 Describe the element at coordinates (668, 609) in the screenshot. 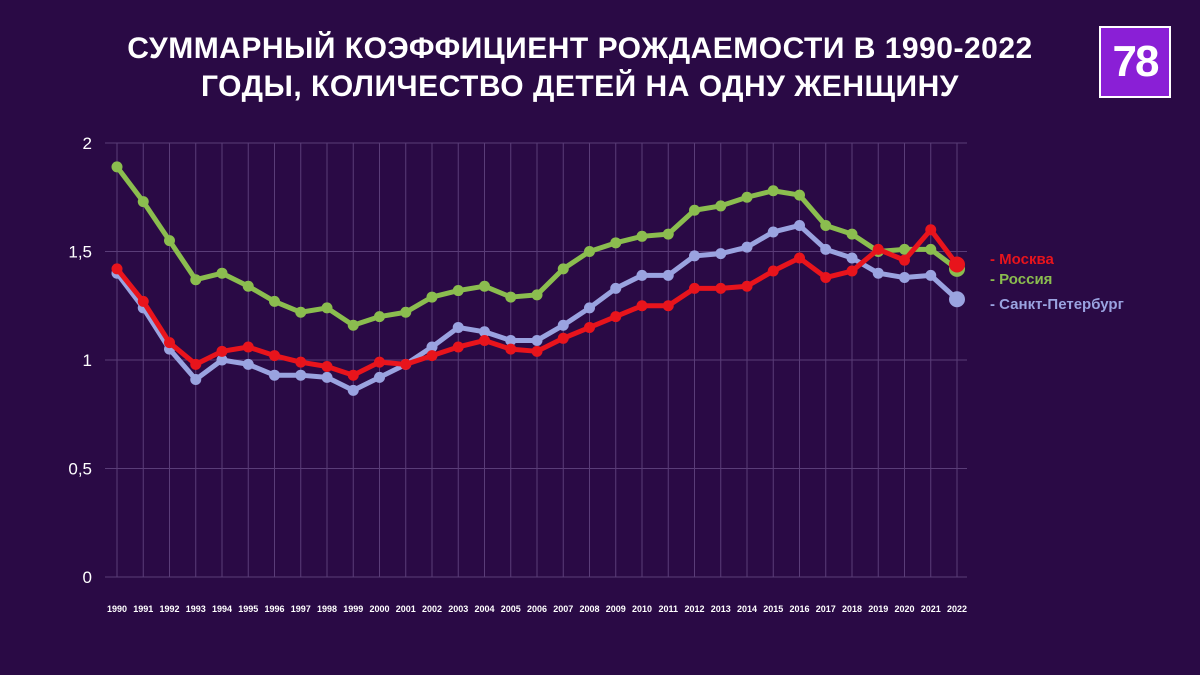

I see `x-tick-label: 2011` at that location.